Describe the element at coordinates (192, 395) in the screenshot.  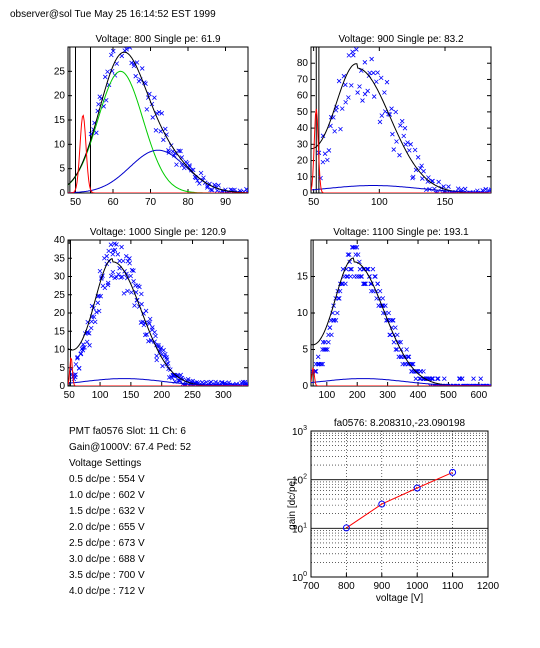
I see `x-tick-label: 250` at that location.